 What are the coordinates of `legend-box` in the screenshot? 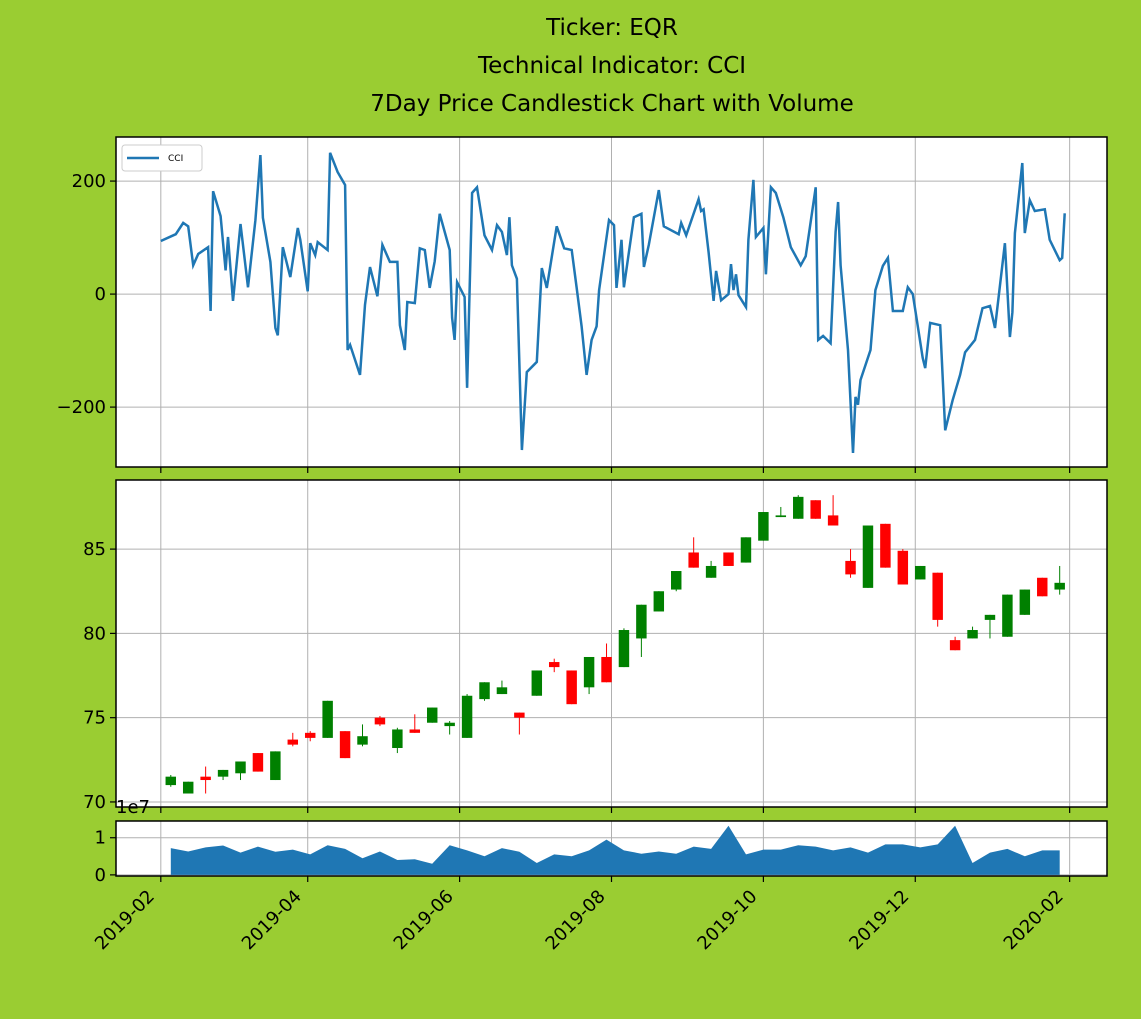 It's located at (162, 158).